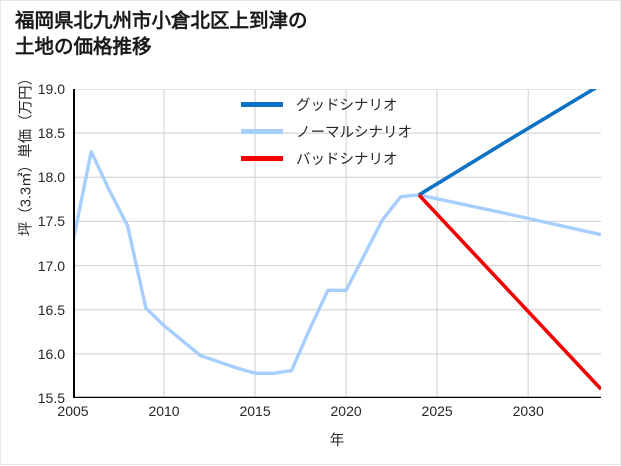 This screenshot has width=621, height=466. What do you see at coordinates (51, 177) in the screenshot?
I see `y-tick-label: 18.0` at bounding box center [51, 177].